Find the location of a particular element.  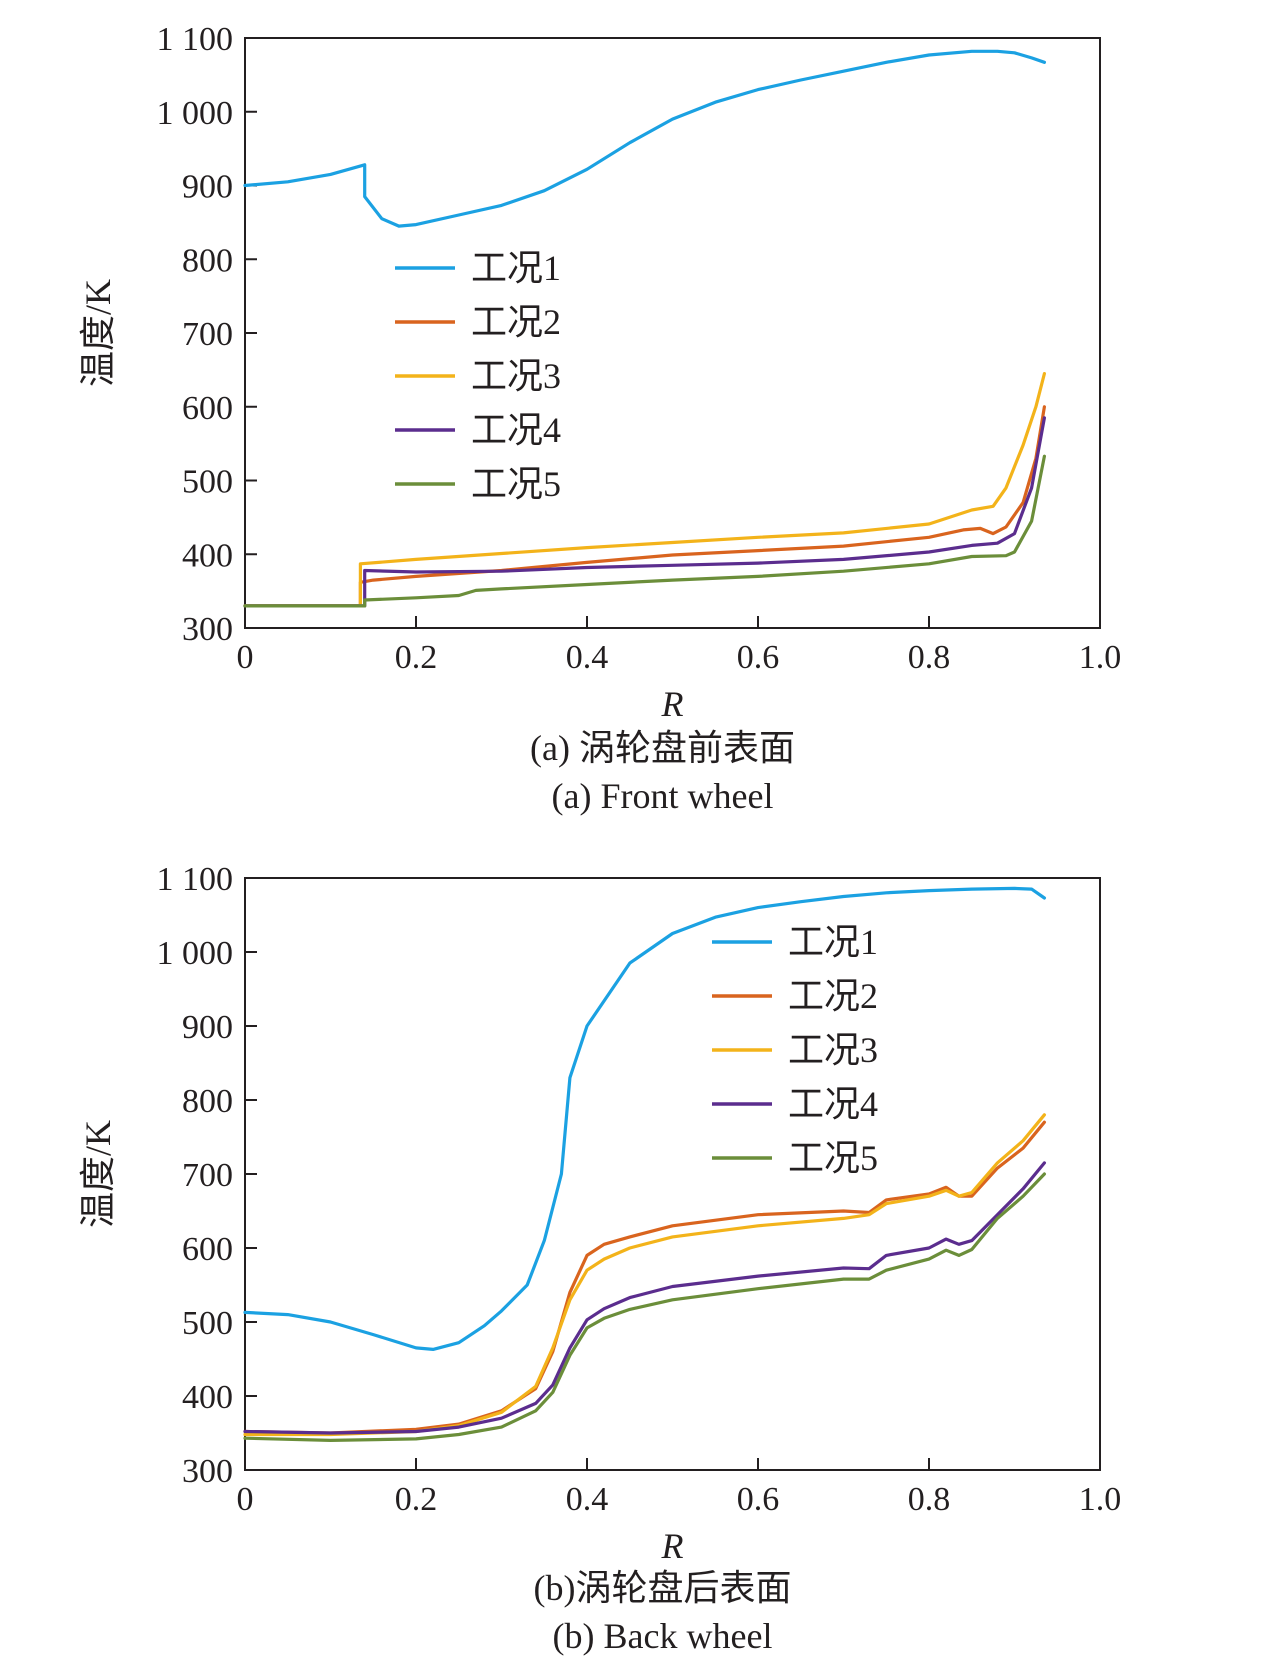

back-y-tick-label: 800 is located at coordinates (207, 1101).